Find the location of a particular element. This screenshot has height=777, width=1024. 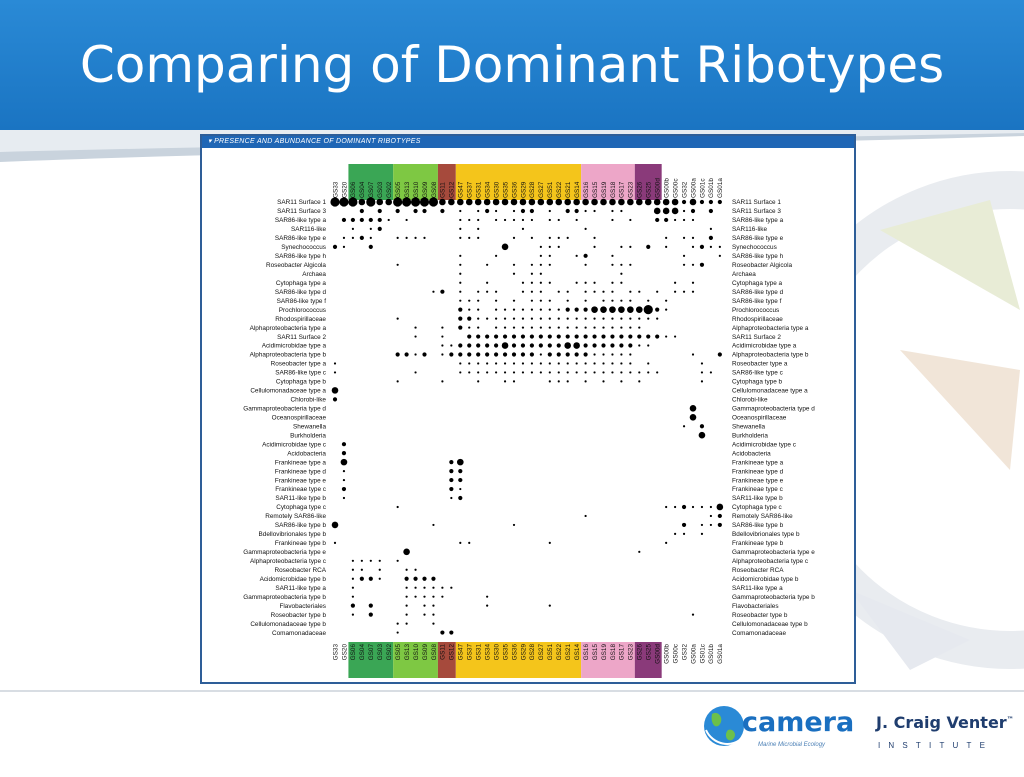

column-label-top: GS03 is located at coordinates (380, 189).